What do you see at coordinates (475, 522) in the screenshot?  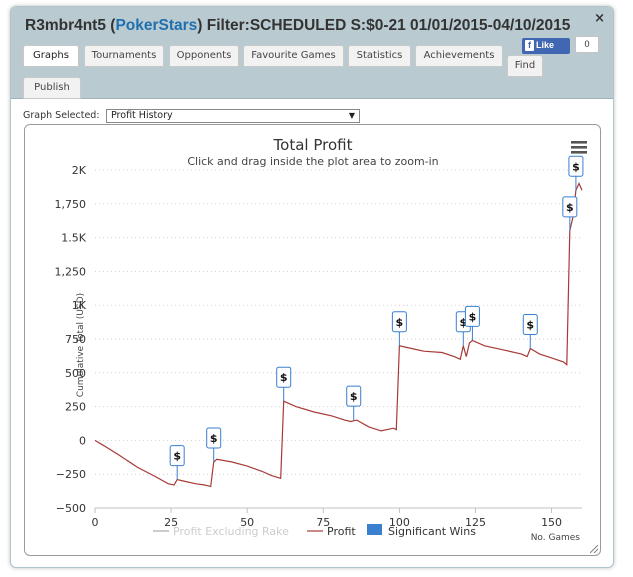 I see `x-tick-label: 125` at bounding box center [475, 522].